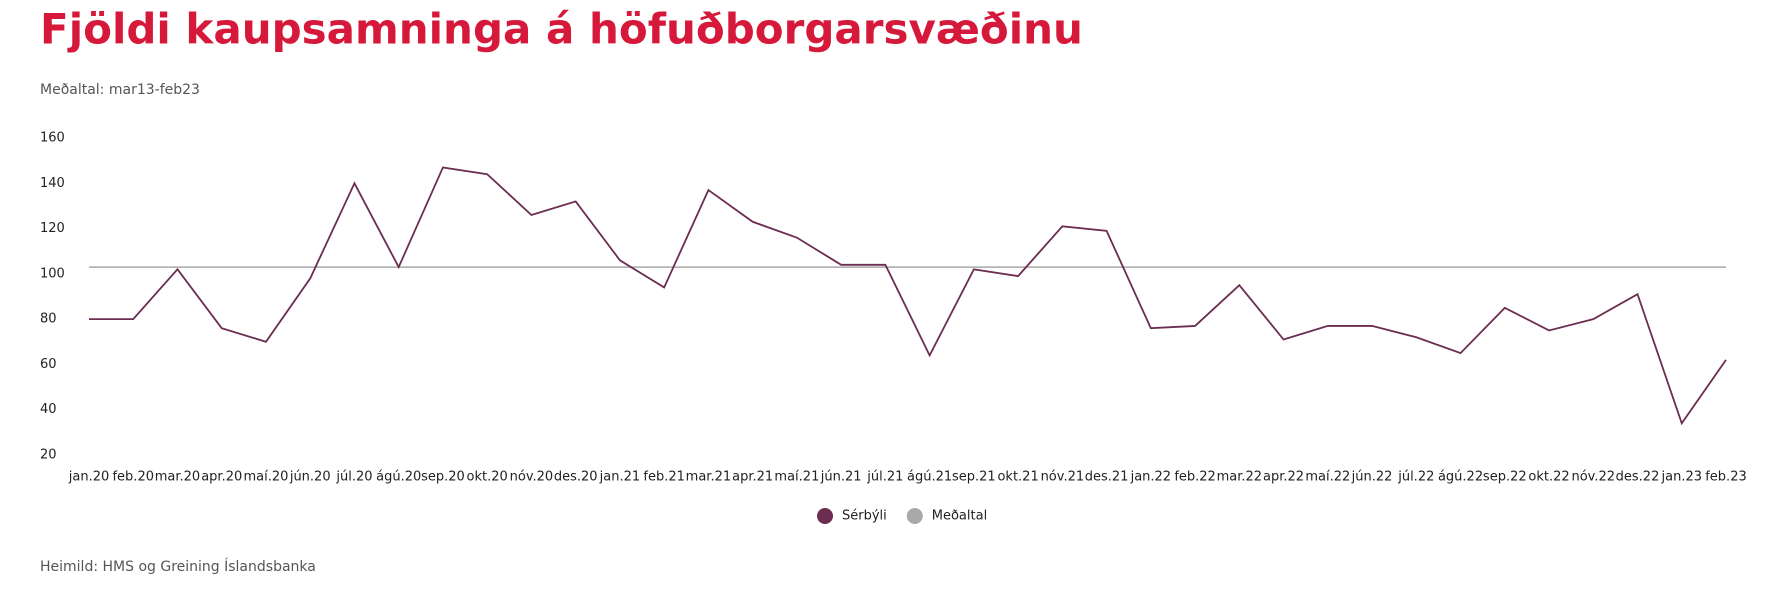 This screenshot has height=589, width=1766. I want to click on x-tick-label: júl.20, so click(353, 477).